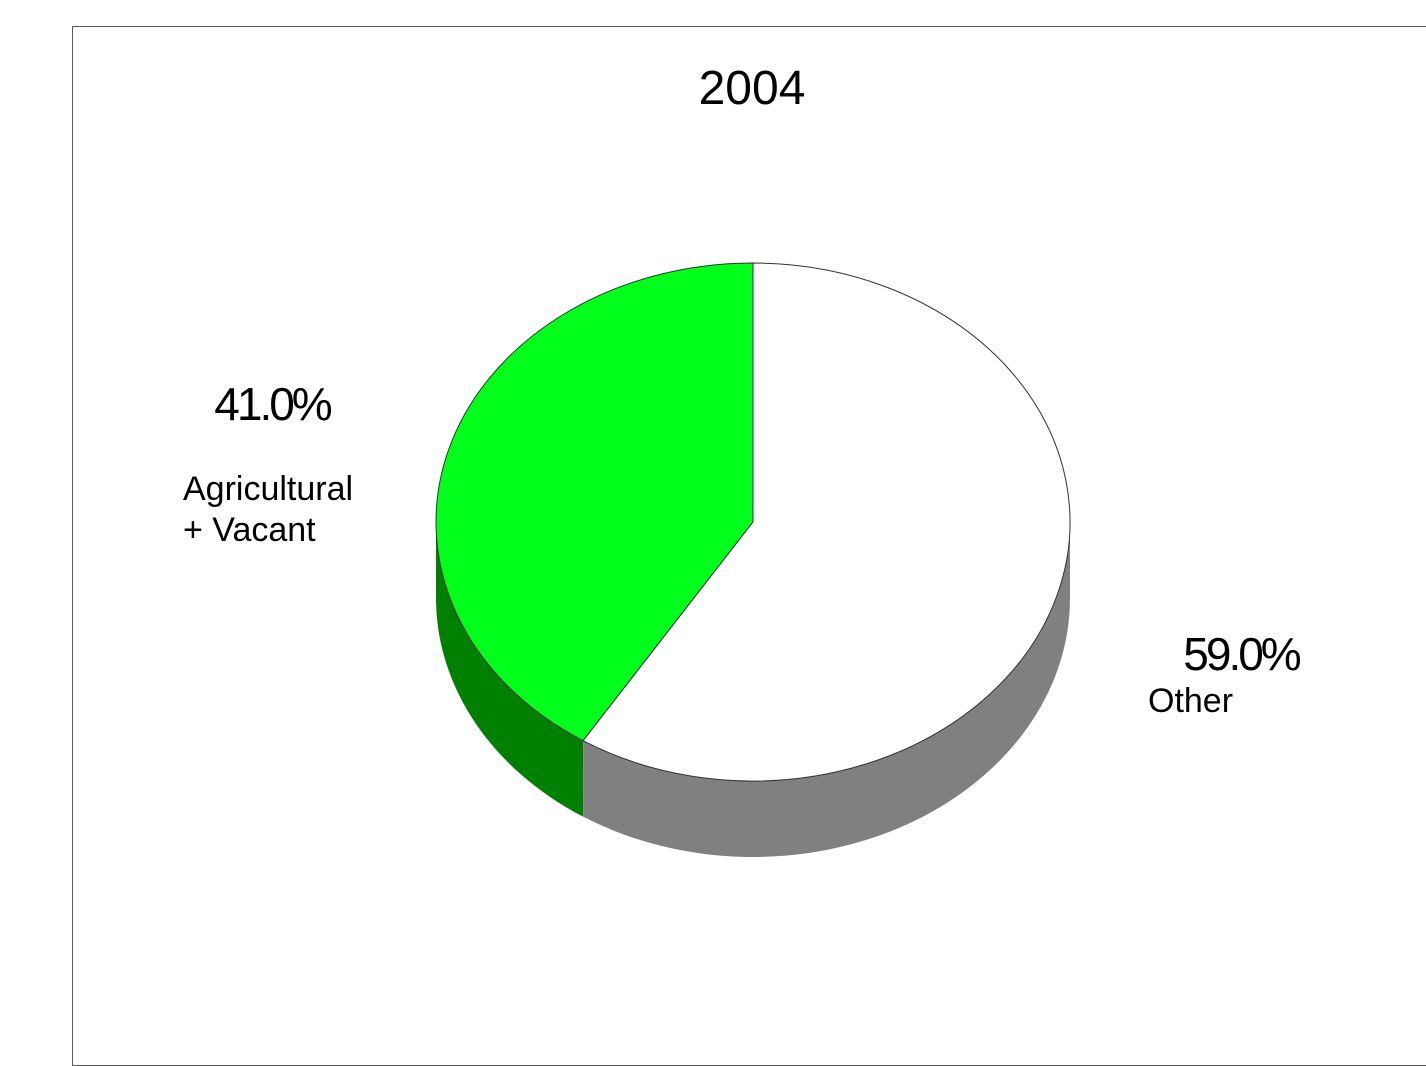 This screenshot has height=1066, width=1426. Describe the element at coordinates (752, 88) in the screenshot. I see `chart-title: 2004` at that location.